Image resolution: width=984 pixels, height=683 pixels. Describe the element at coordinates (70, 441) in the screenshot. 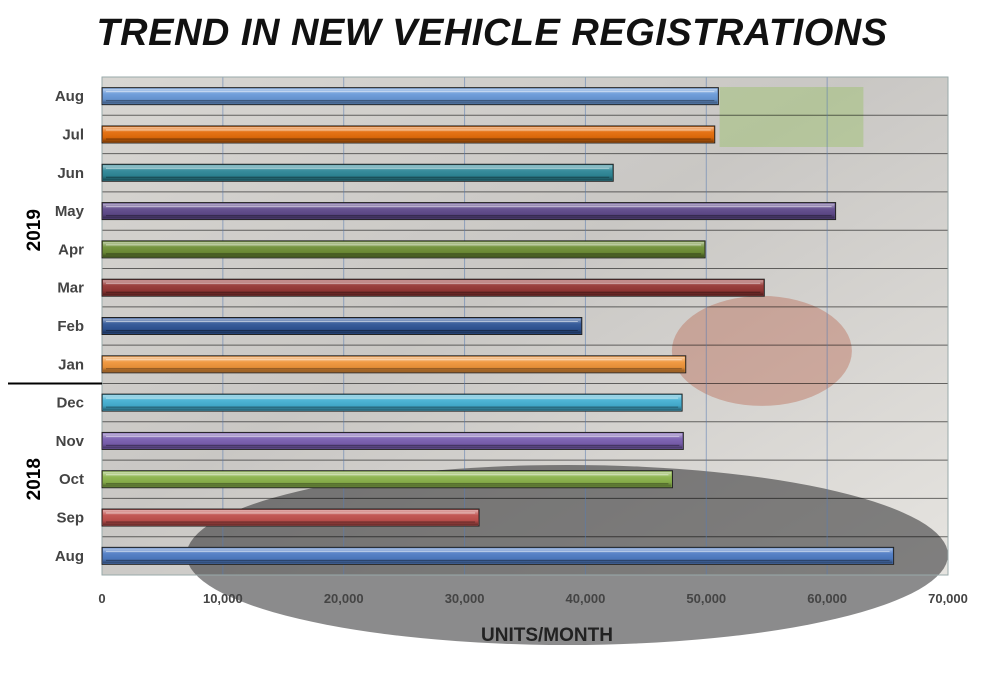

I see `category-label: Nov` at that location.